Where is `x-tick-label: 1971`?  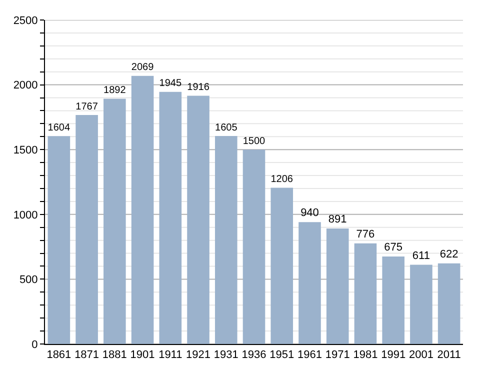 x-tick-label: 1971 is located at coordinates (337, 355).